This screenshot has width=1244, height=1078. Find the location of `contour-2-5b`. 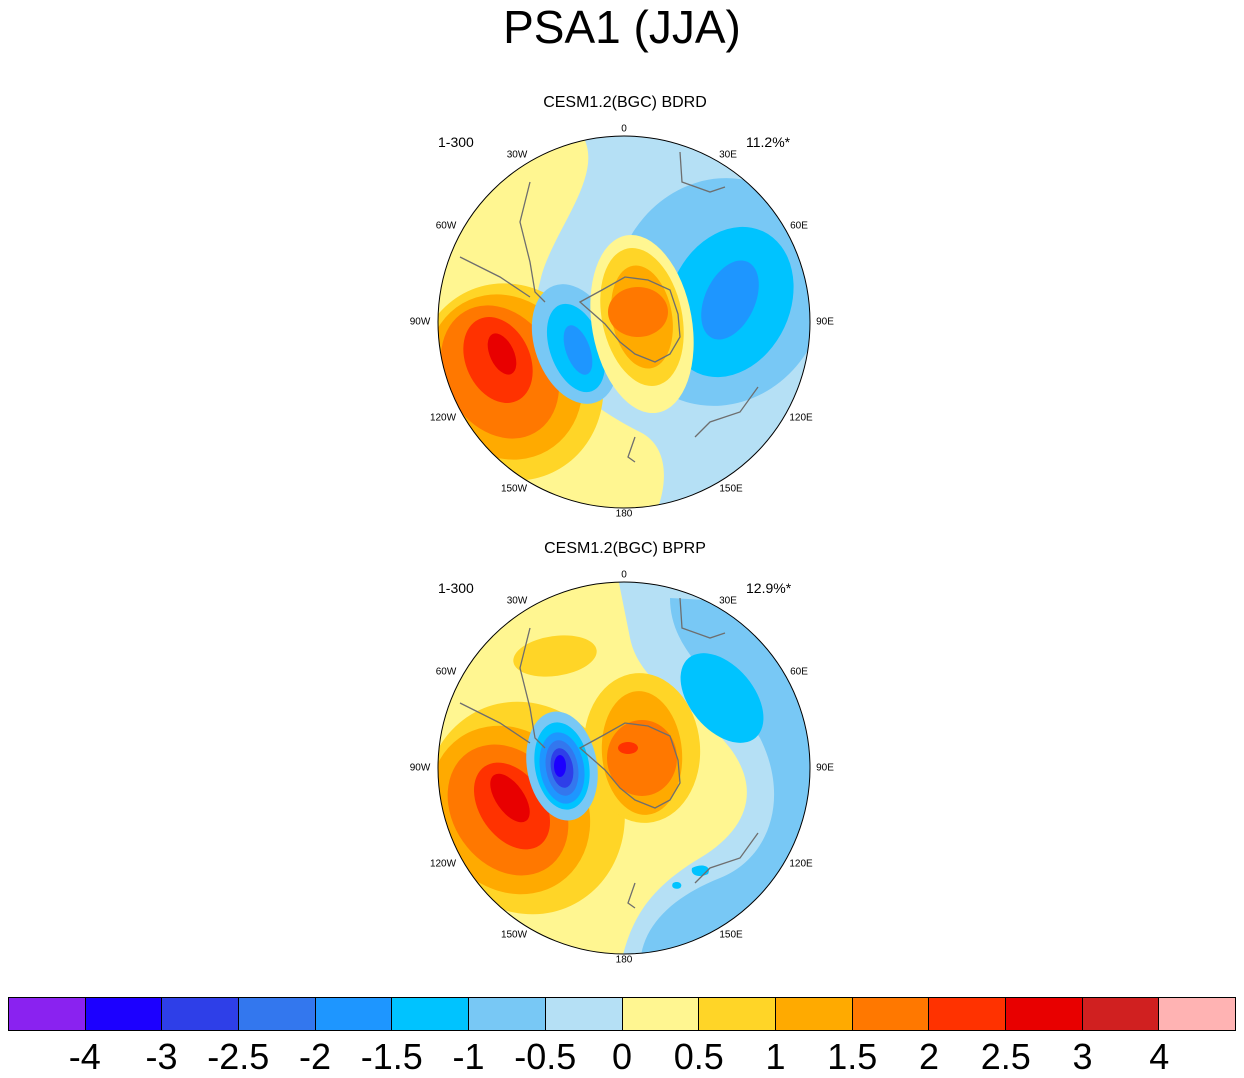

contour-2-5b is located at coordinates (628, 748).